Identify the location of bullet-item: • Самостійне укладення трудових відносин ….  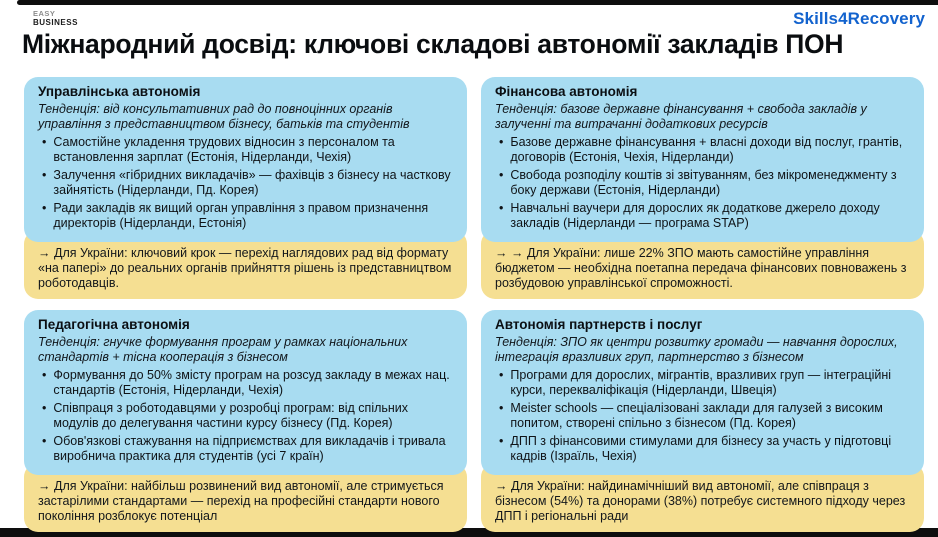
(247, 150).